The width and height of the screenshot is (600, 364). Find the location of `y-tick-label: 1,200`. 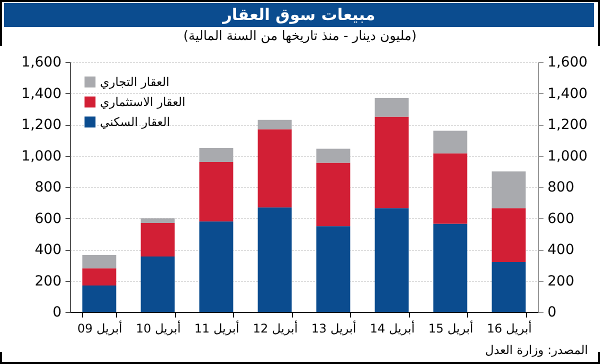

y-tick-label: 1,200 is located at coordinates (41, 125).